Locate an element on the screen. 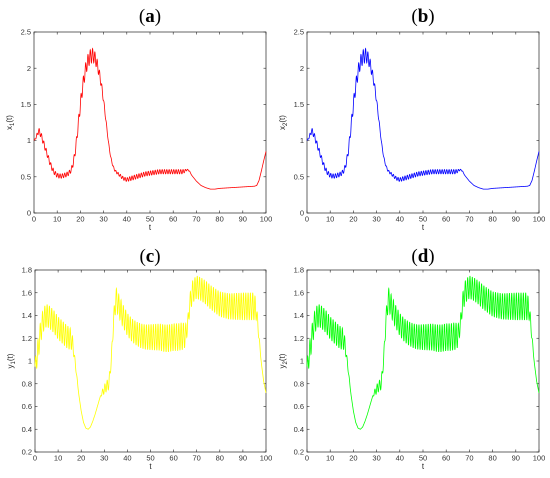  panel-label-d: (d) is located at coordinates (422, 256).